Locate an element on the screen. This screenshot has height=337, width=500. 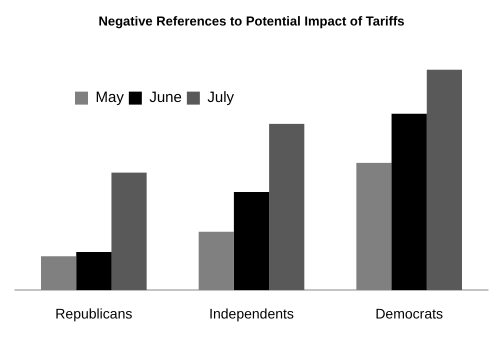
x-tick-label: Independents is located at coordinates (251, 313).